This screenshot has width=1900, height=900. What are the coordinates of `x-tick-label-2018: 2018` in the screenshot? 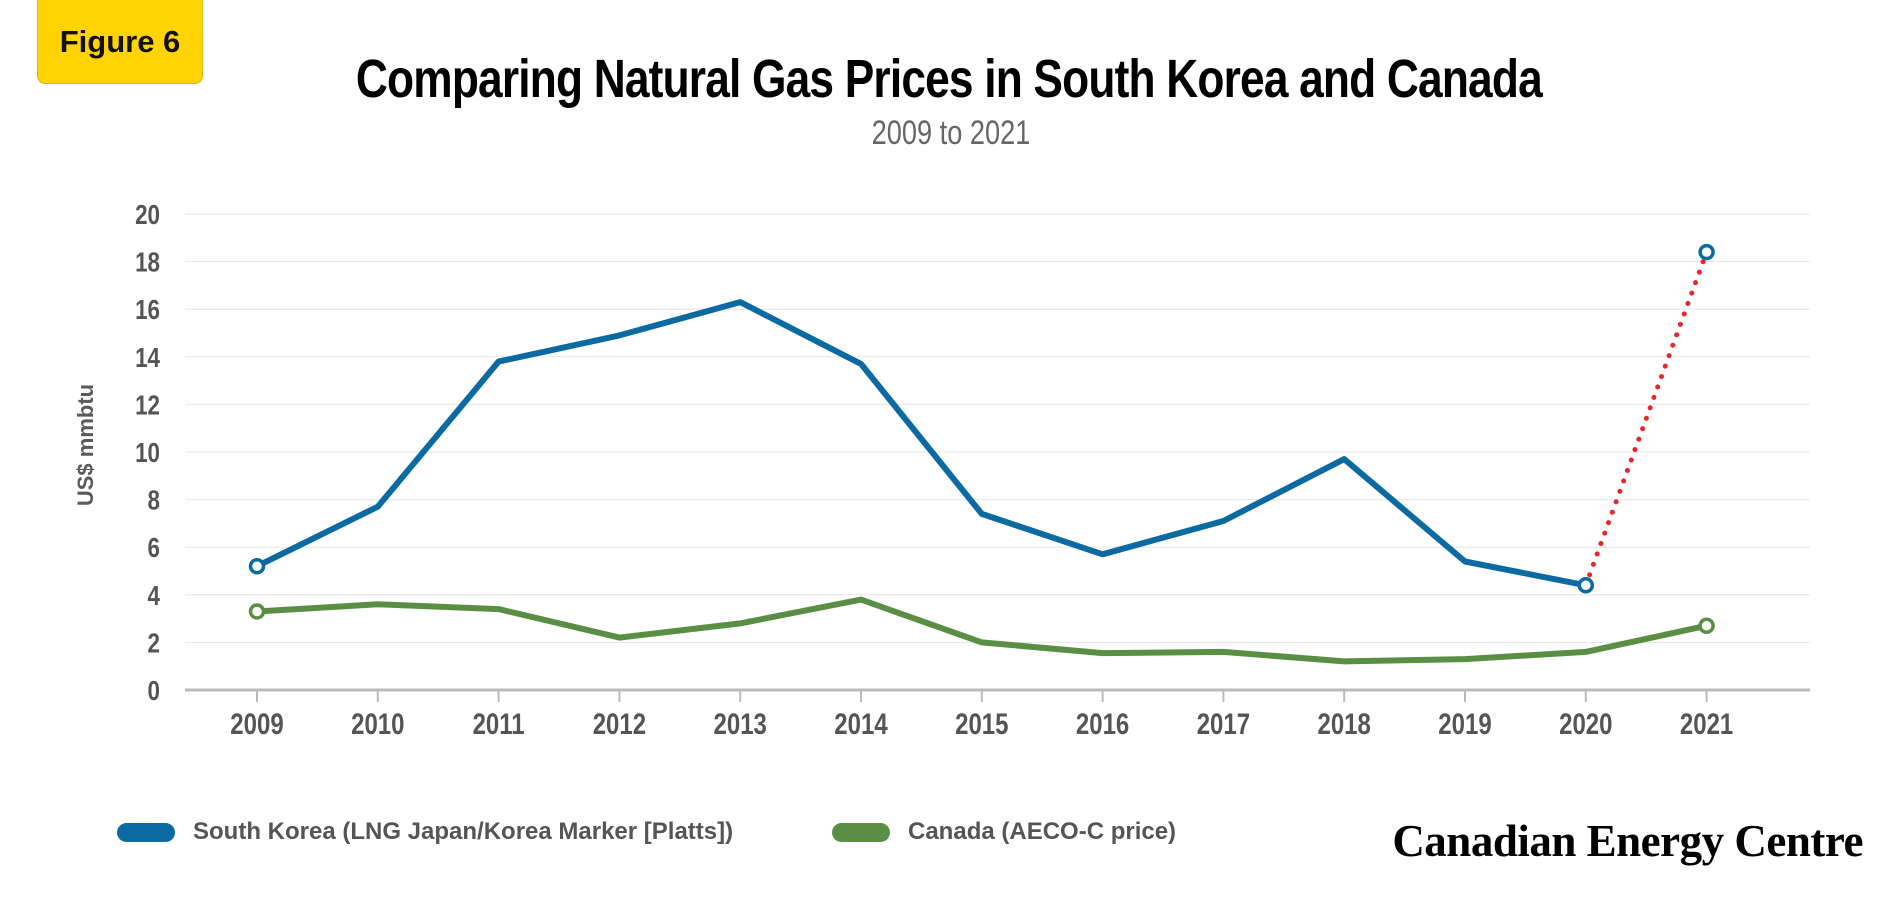 It's located at (1344, 723).